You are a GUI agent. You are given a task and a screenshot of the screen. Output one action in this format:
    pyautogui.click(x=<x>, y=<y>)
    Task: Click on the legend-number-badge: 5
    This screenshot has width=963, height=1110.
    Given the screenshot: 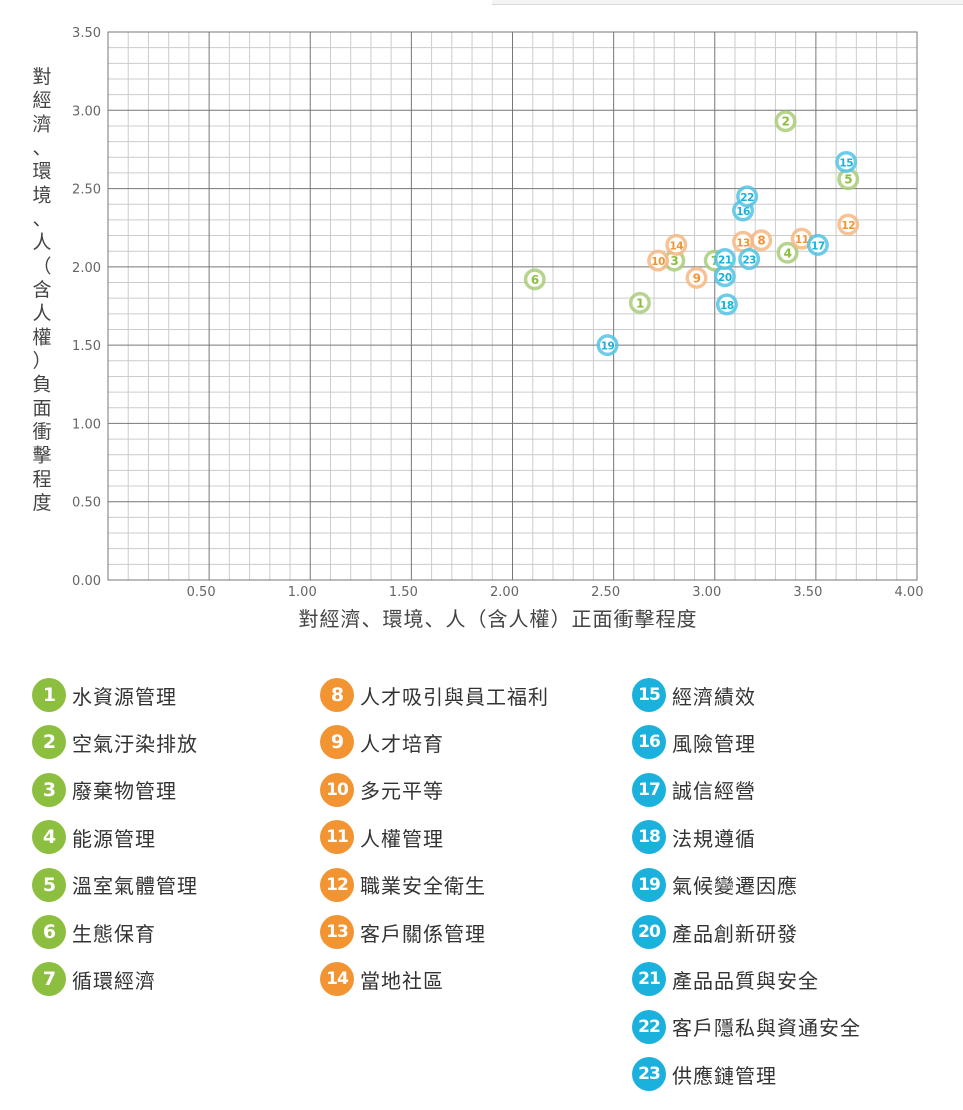 What is the action you would take?
    pyautogui.click(x=49, y=884)
    